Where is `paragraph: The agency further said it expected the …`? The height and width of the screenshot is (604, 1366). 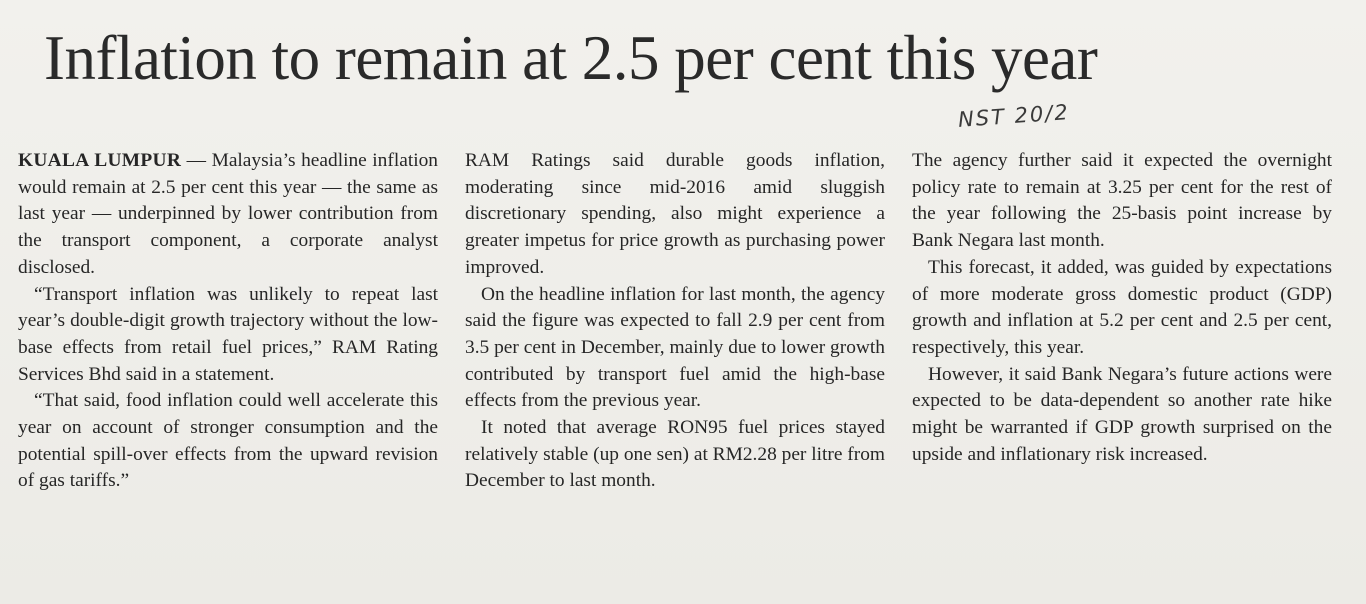 paragraph: The agency further said it expected the … is located at coordinates (1122, 201).